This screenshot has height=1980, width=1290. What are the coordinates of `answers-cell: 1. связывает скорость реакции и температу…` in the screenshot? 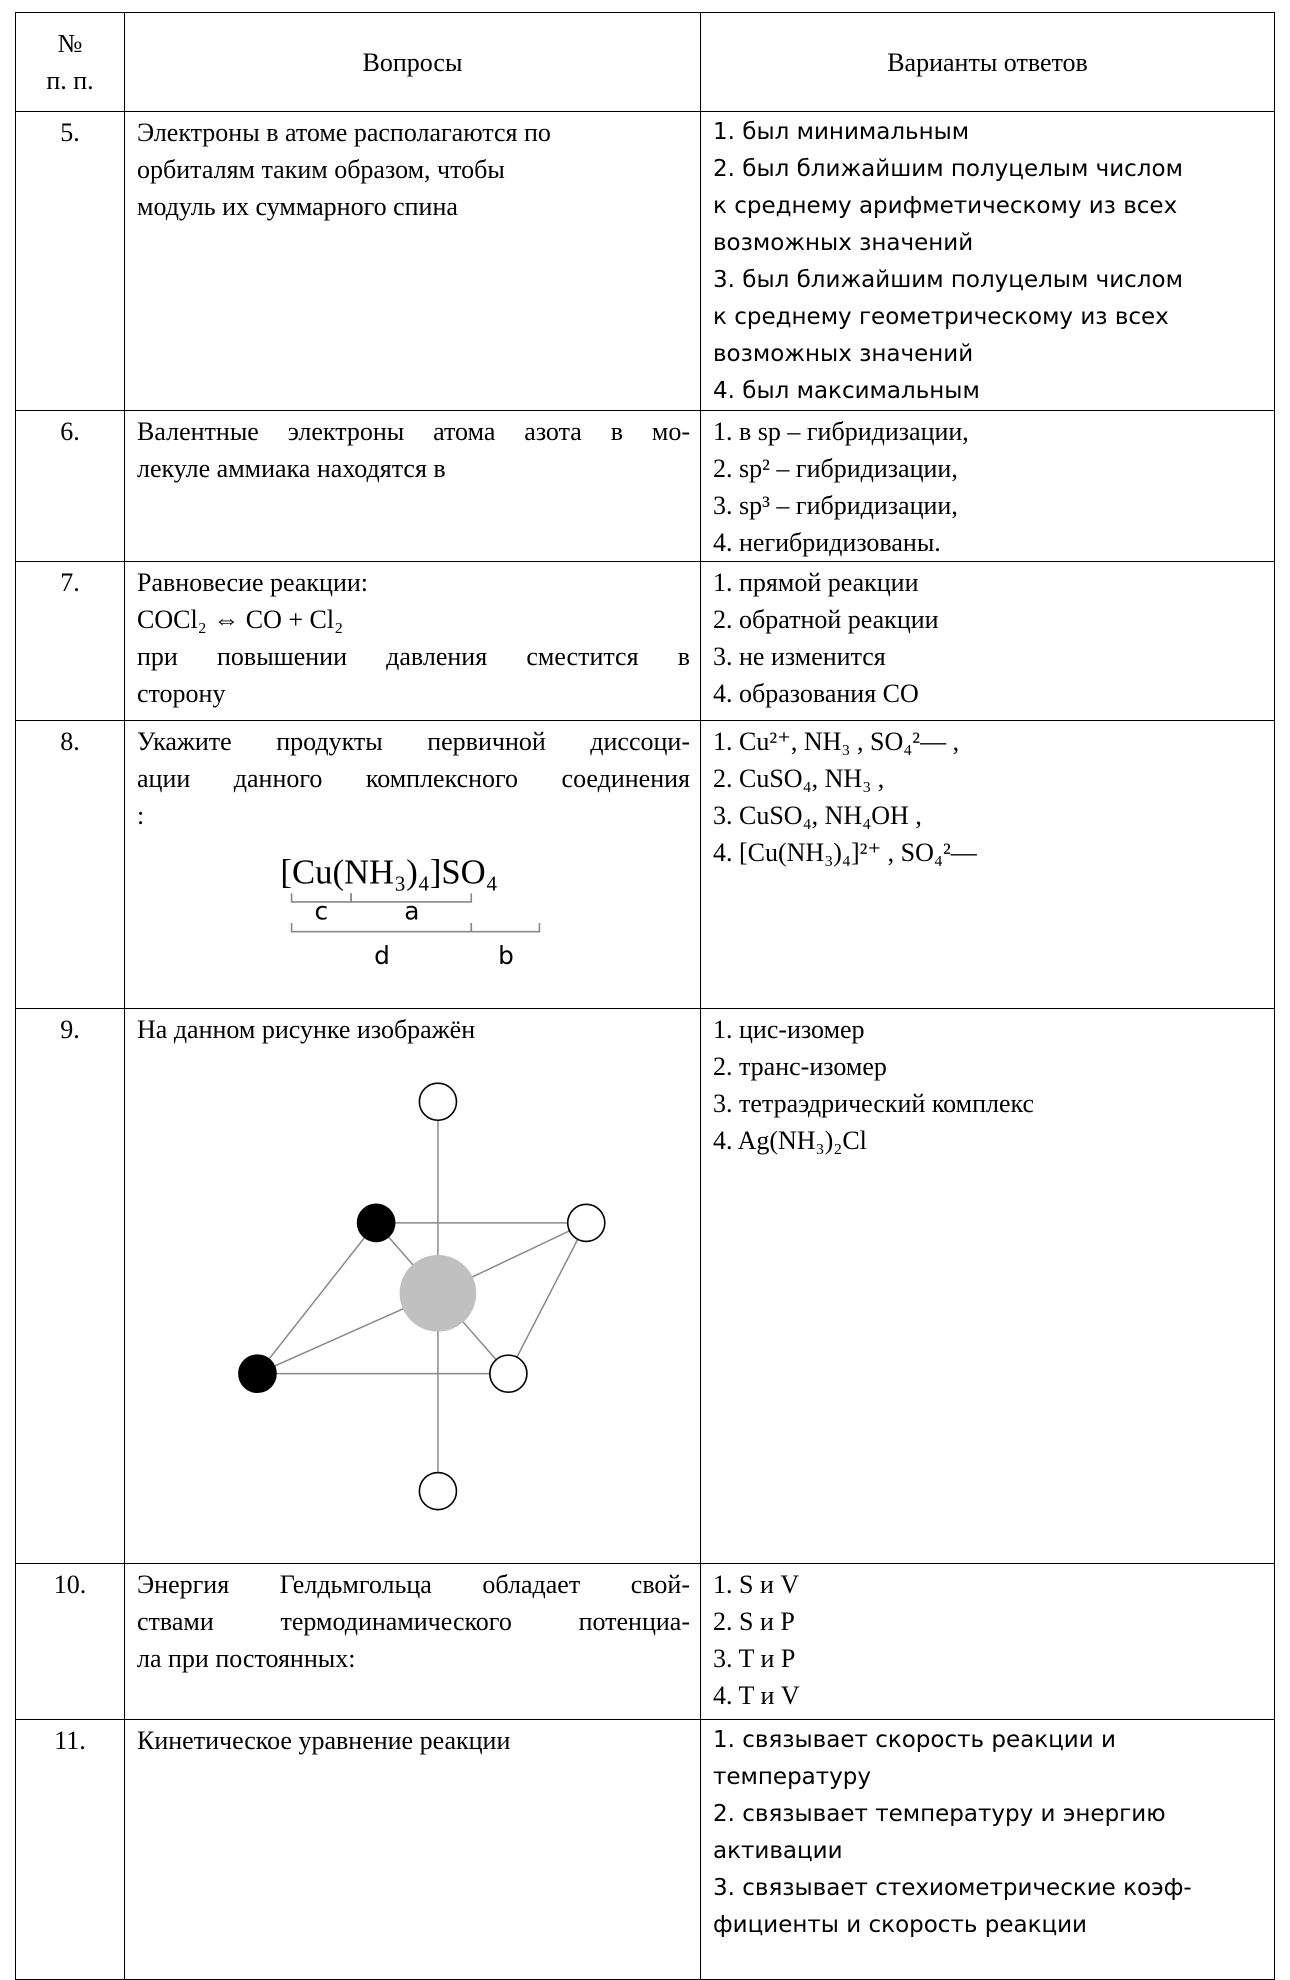 It's located at (987, 1849).